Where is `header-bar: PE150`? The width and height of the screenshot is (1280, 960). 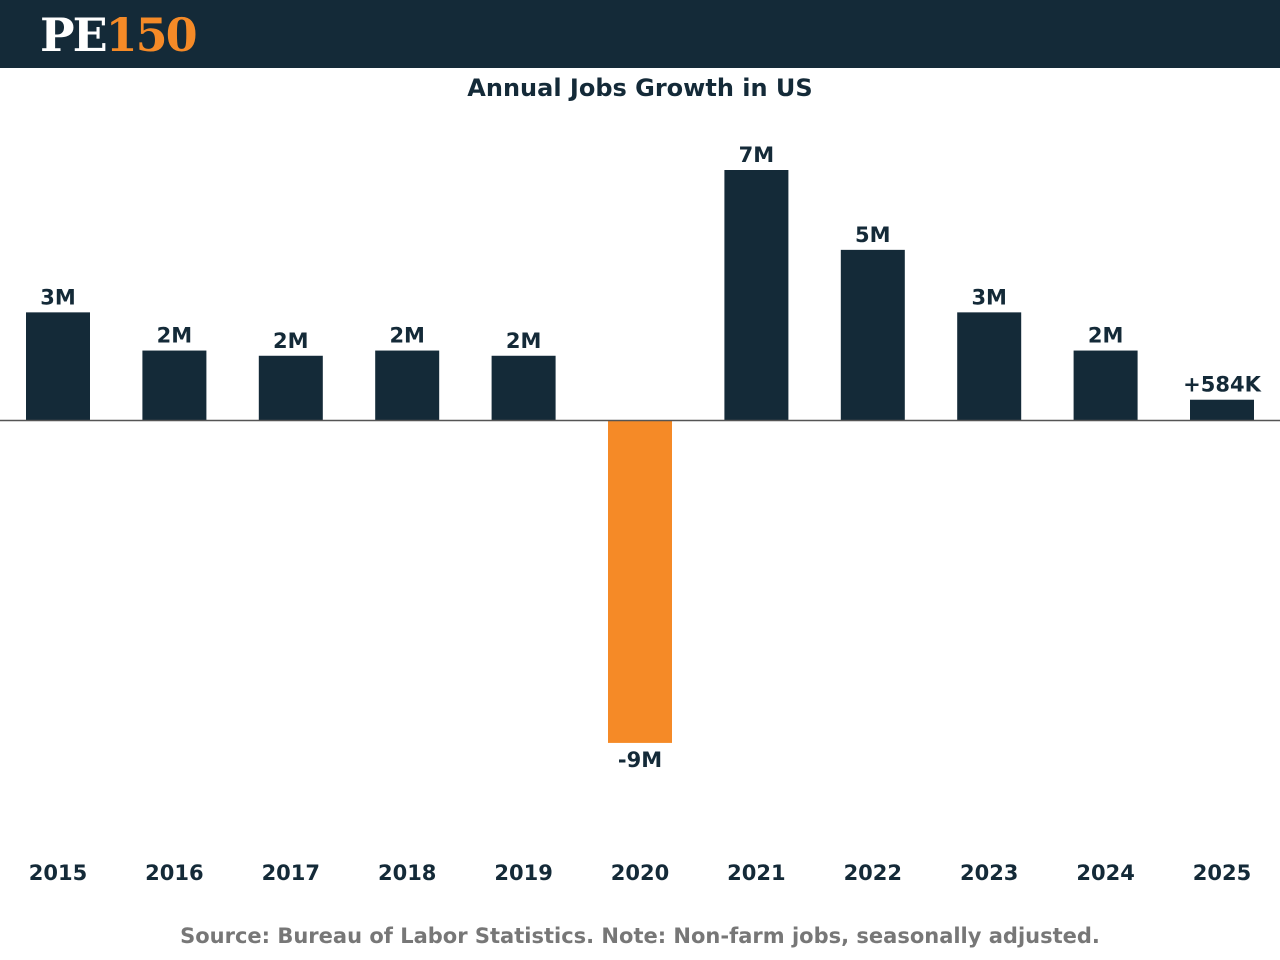 header-bar: PE150 is located at coordinates (640, 34).